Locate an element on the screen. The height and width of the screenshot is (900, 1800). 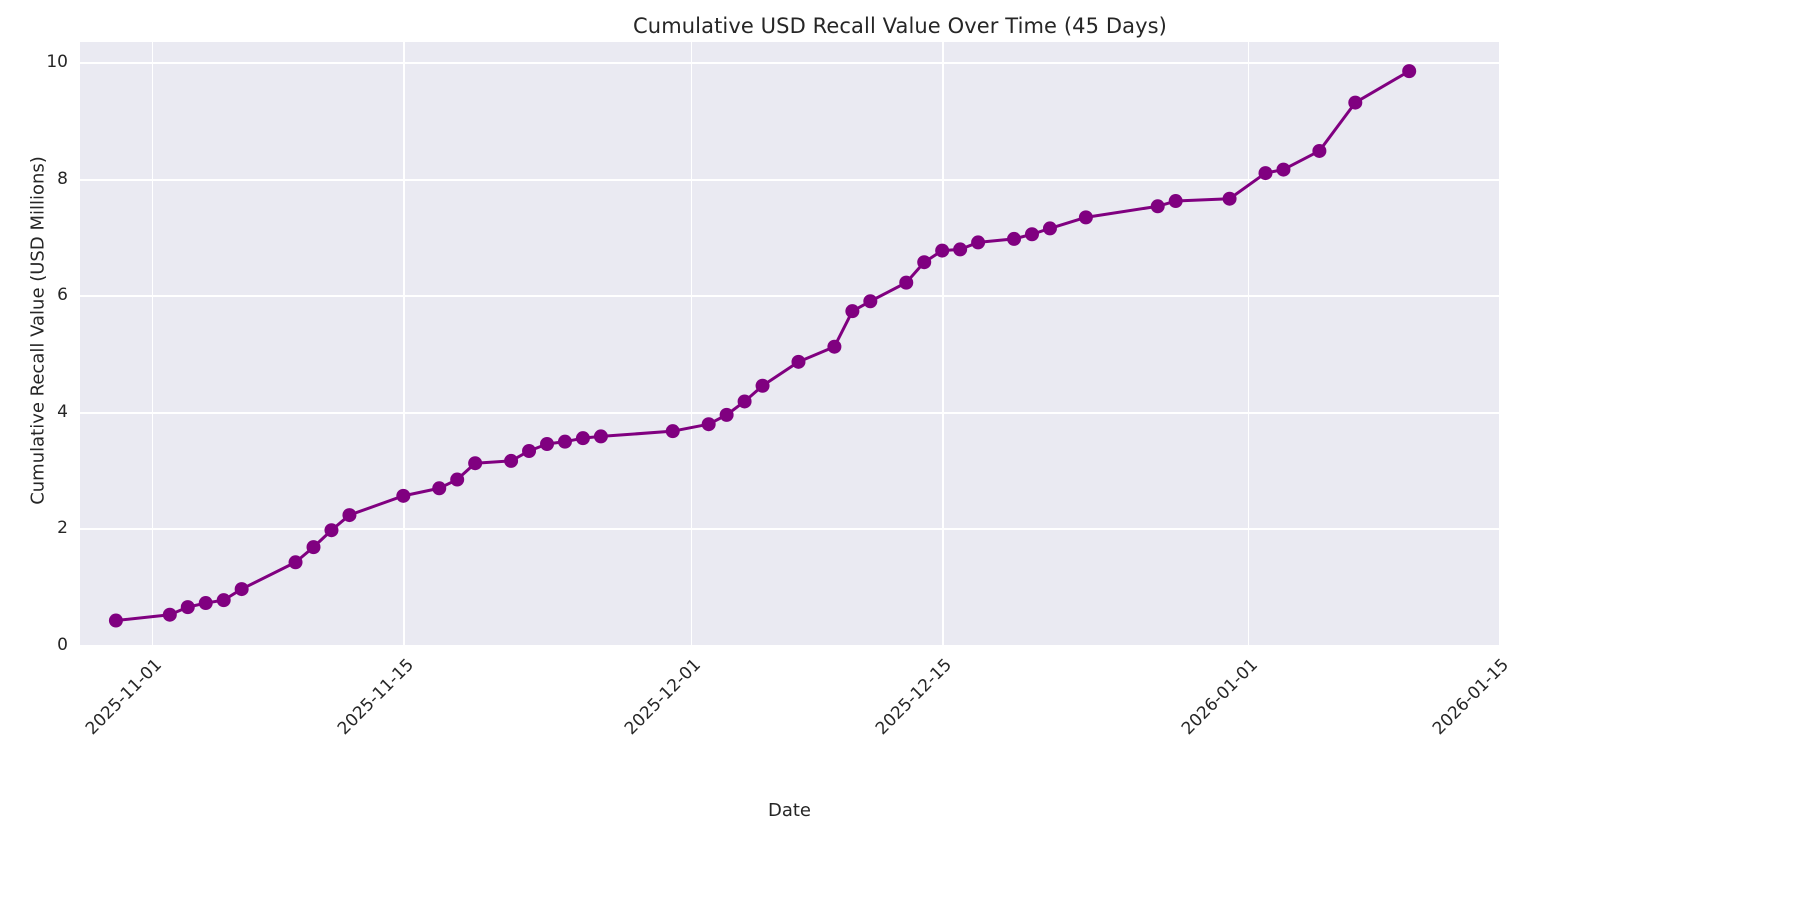
y-tick-label: 4 is located at coordinates (62, 411).